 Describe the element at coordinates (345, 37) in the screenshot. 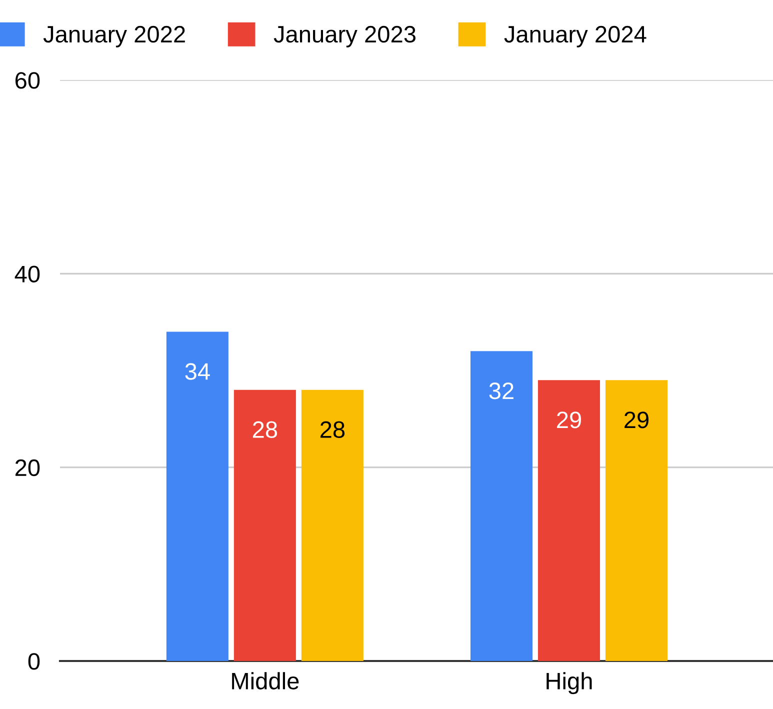

I see `legend-label: January 2023` at that location.